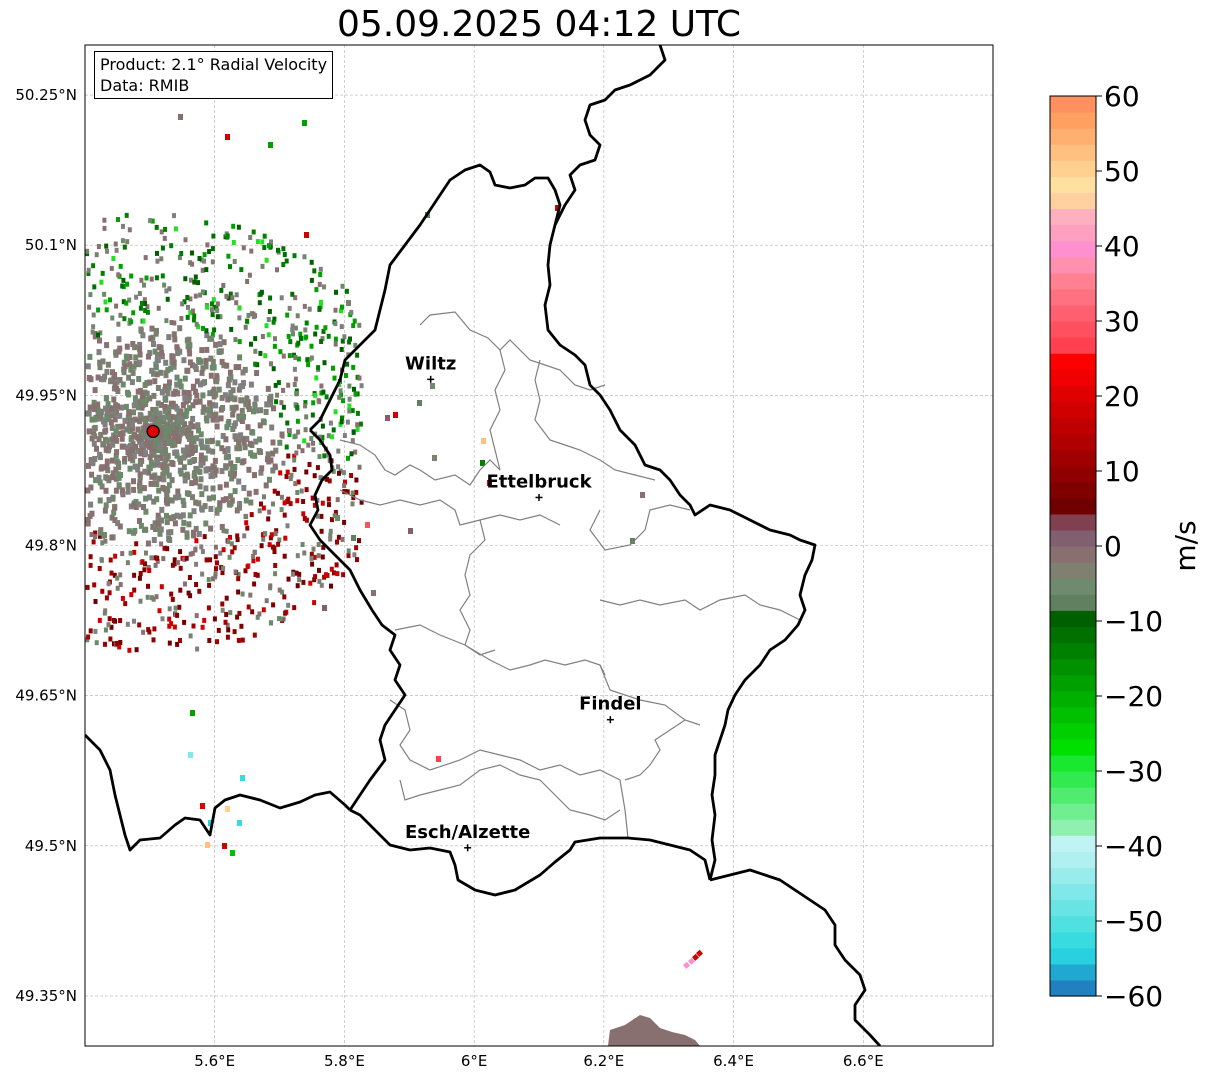  I want to click on city-label: Esch/Alzette, so click(467, 832).